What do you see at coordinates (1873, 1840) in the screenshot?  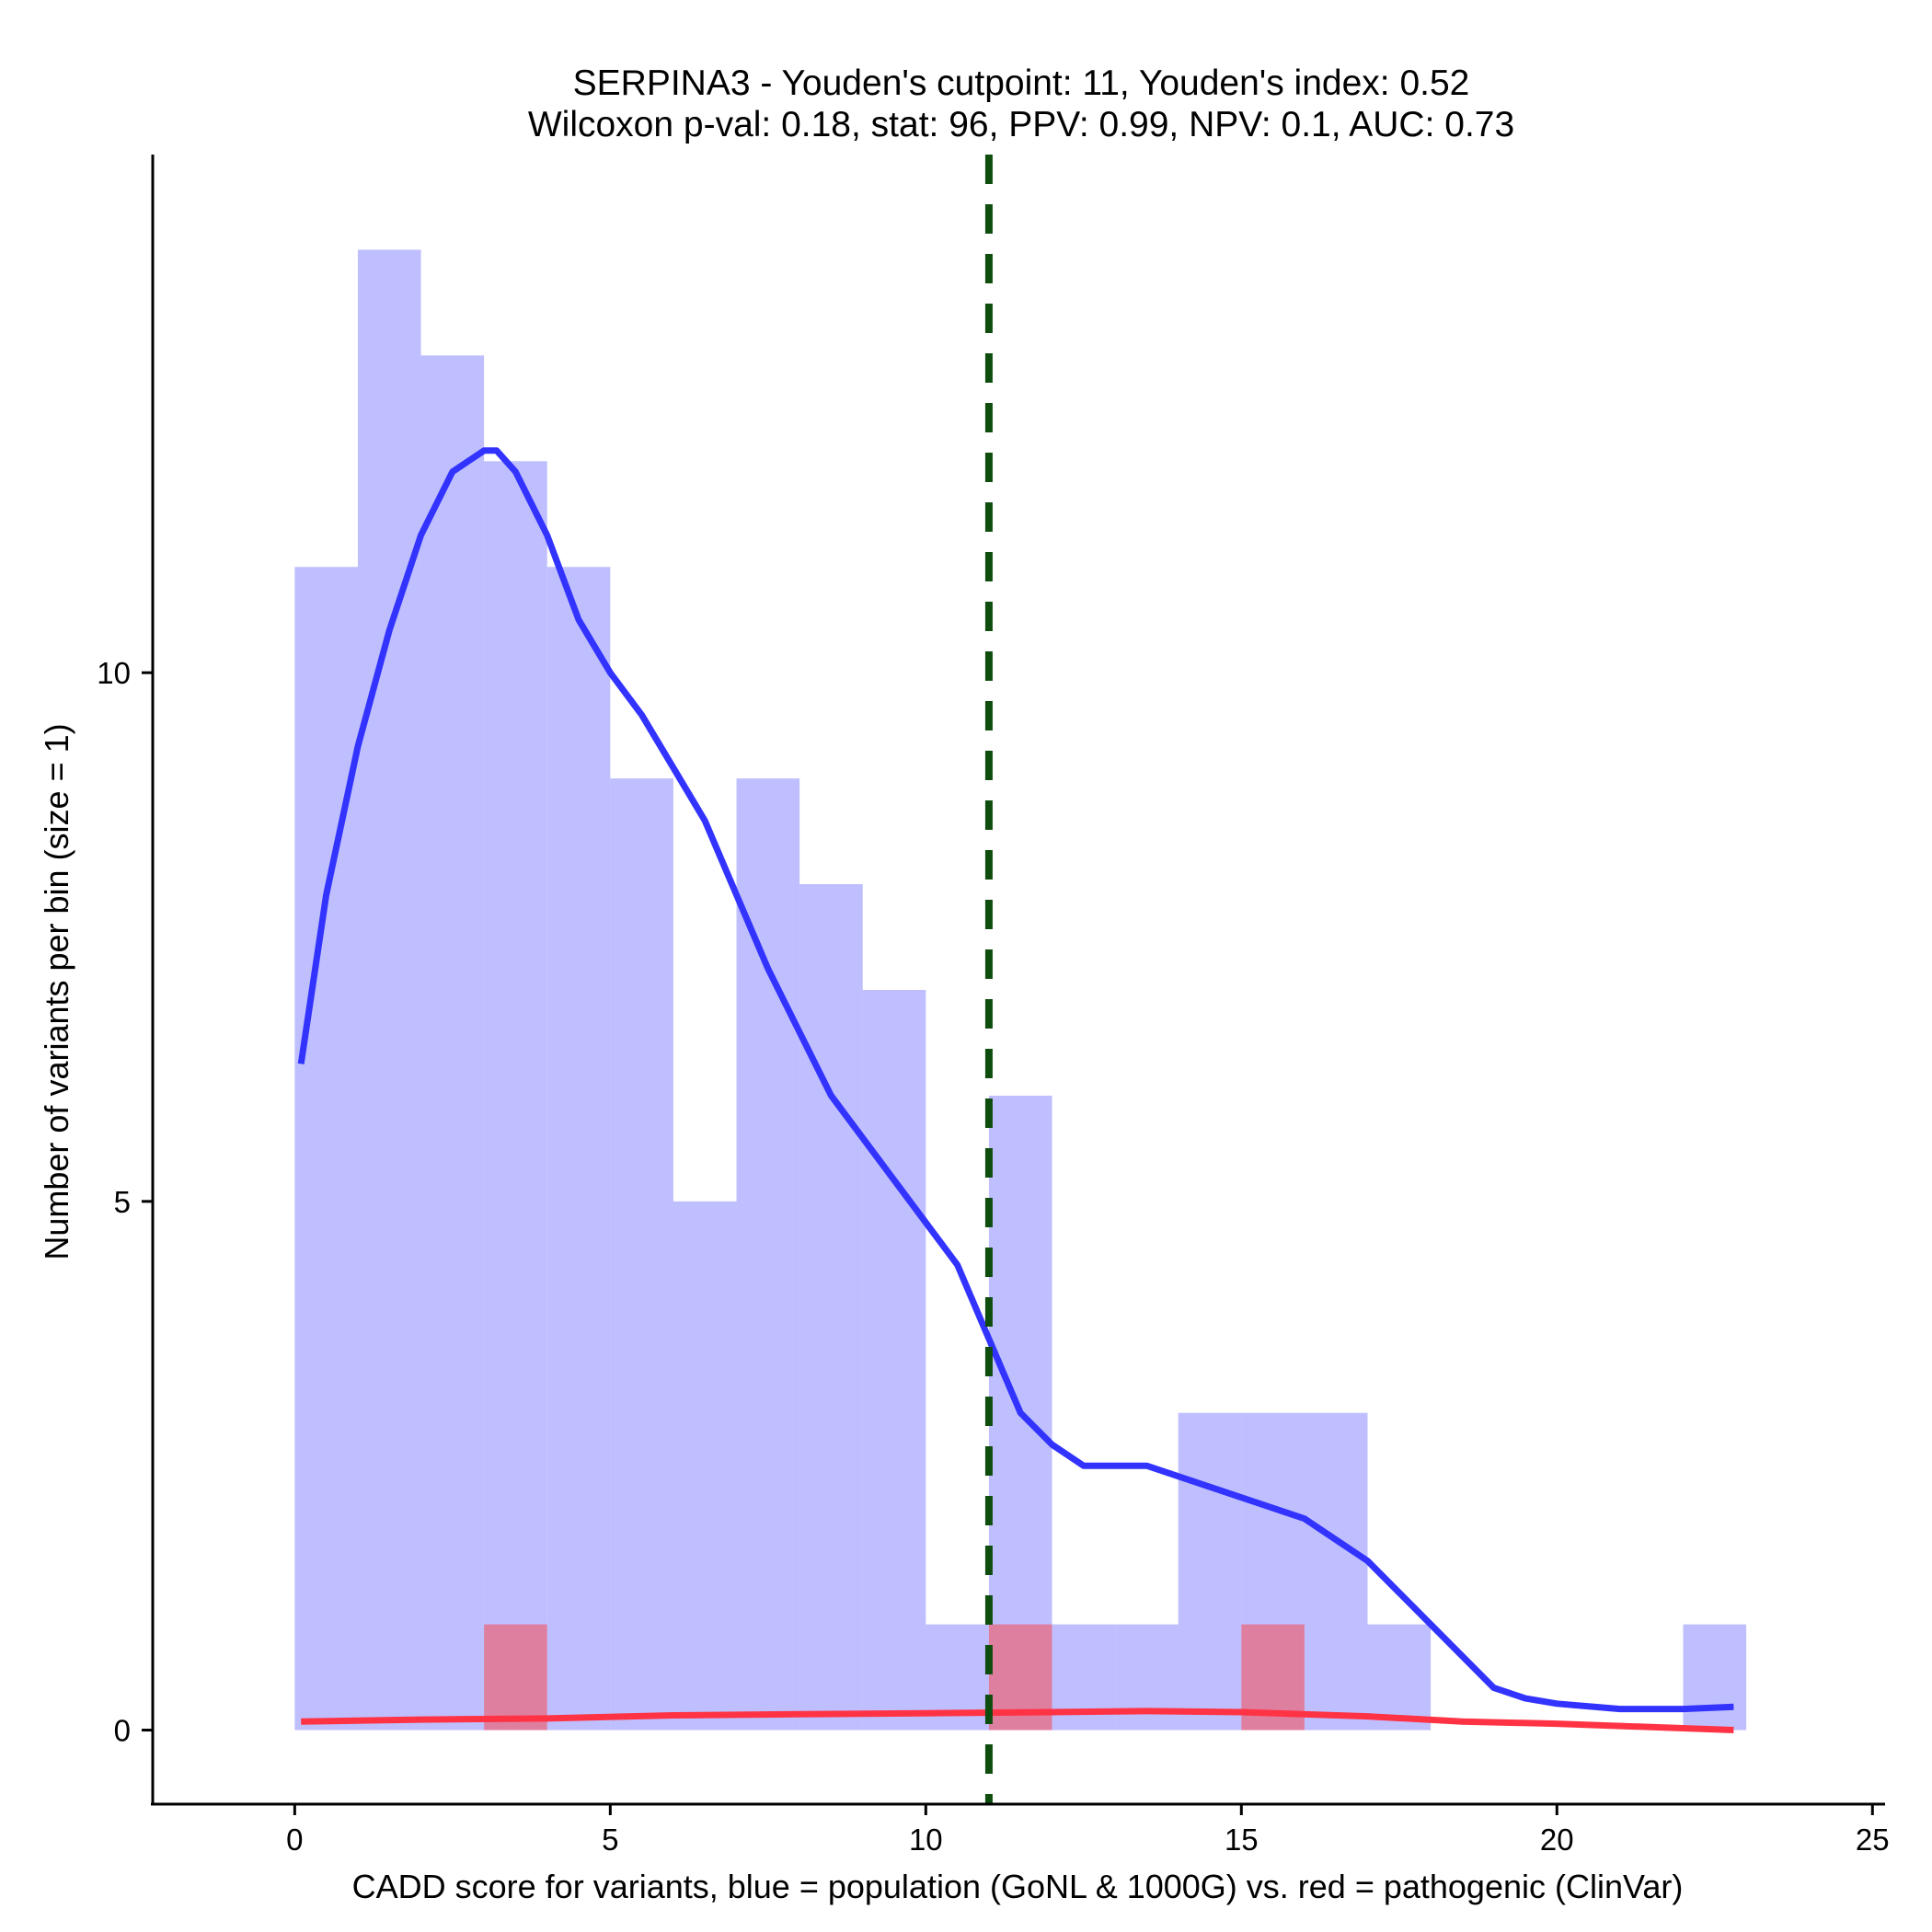 I see `x-tick-label: 25` at bounding box center [1873, 1840].